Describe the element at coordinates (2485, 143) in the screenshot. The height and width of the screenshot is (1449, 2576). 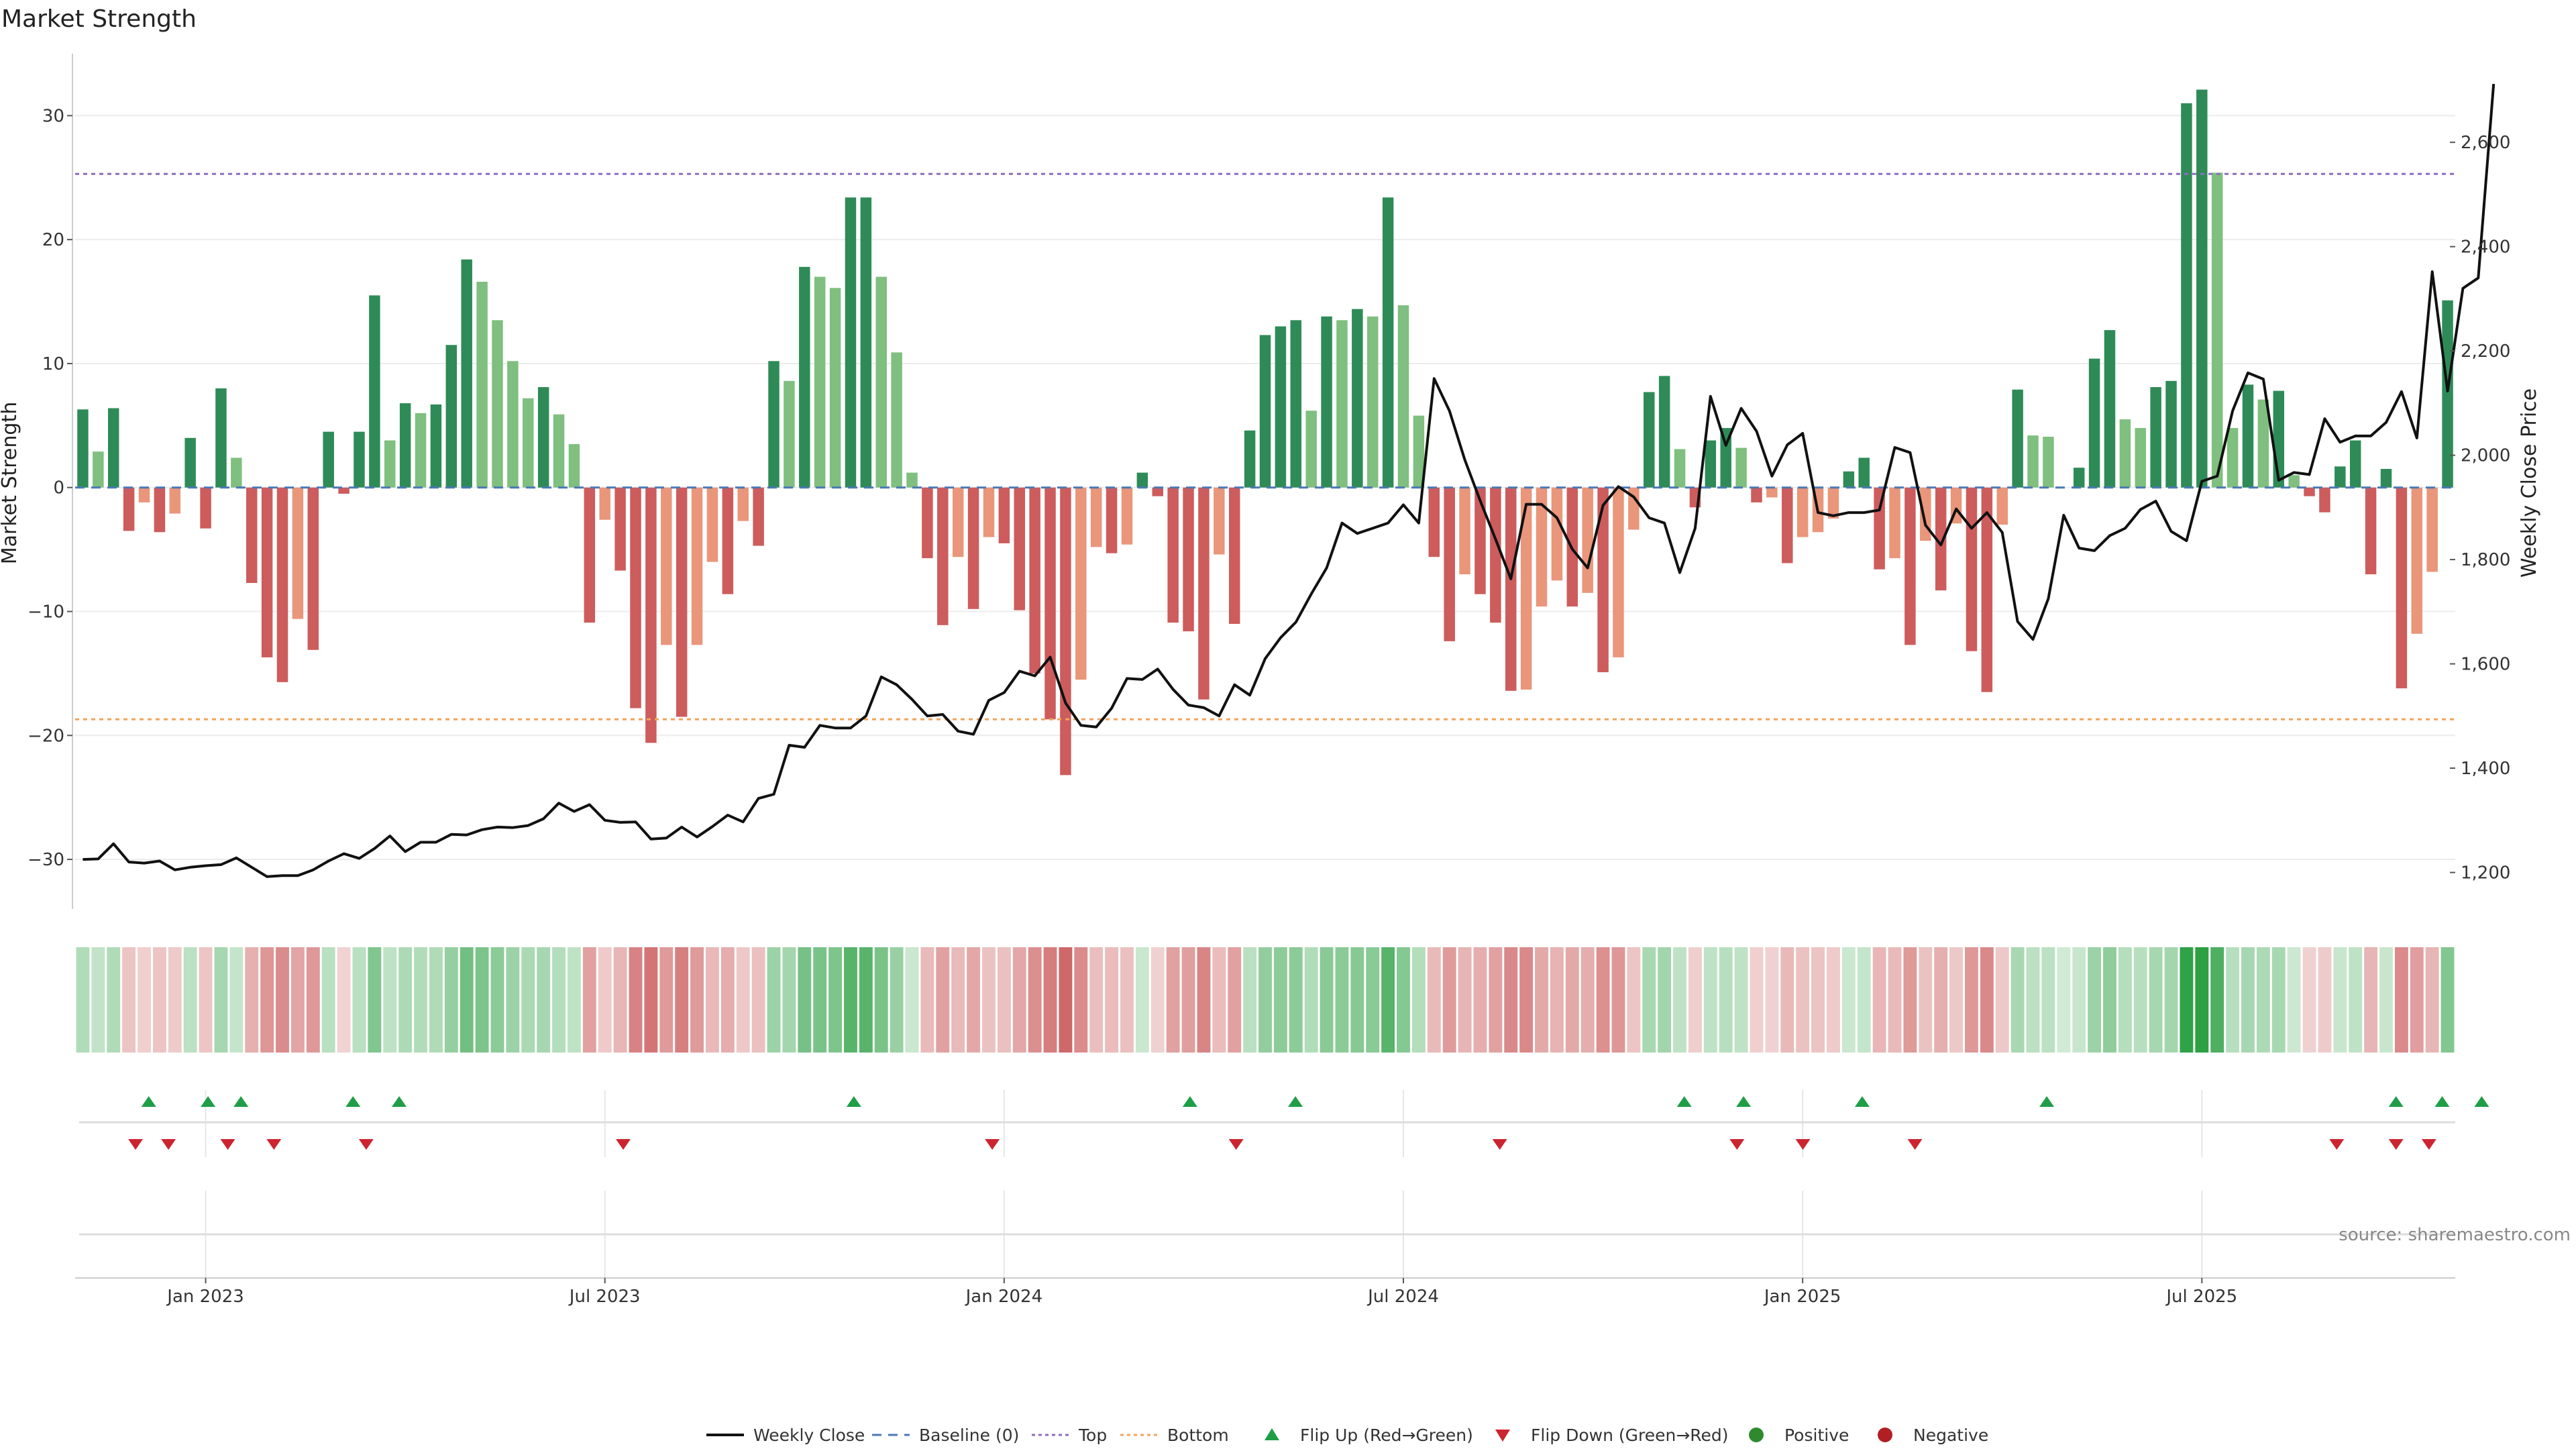
I see `right-tick-label: 2,600` at that location.